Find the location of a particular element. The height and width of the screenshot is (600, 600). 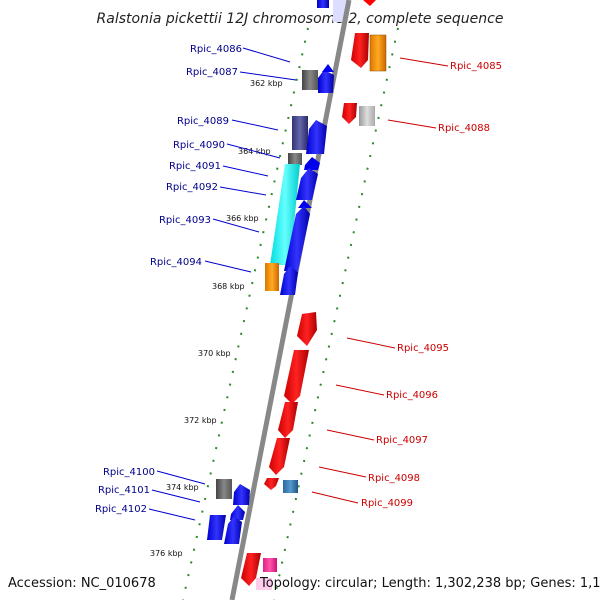

gene-label-rpic-4094: Rpic_4094 is located at coordinates (176, 262).